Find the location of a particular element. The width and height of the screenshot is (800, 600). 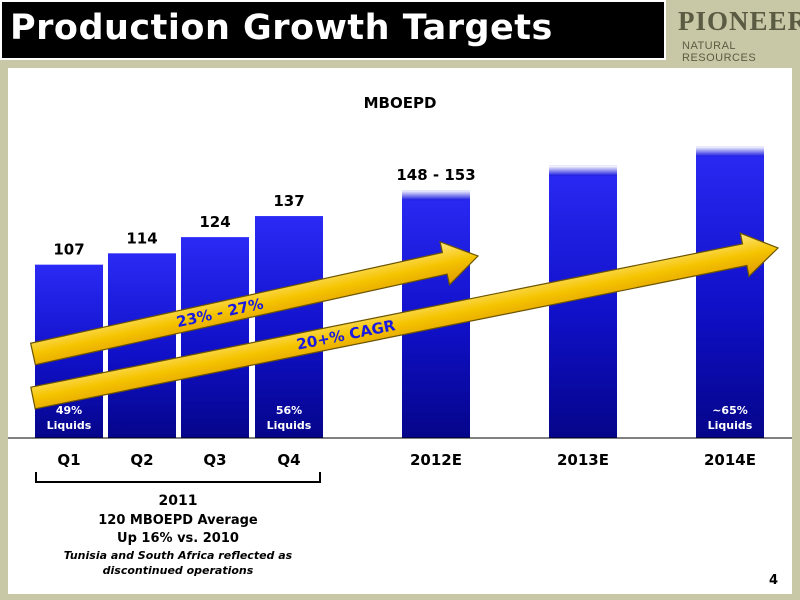

x-tick-2013e: 2013E is located at coordinates (583, 460).